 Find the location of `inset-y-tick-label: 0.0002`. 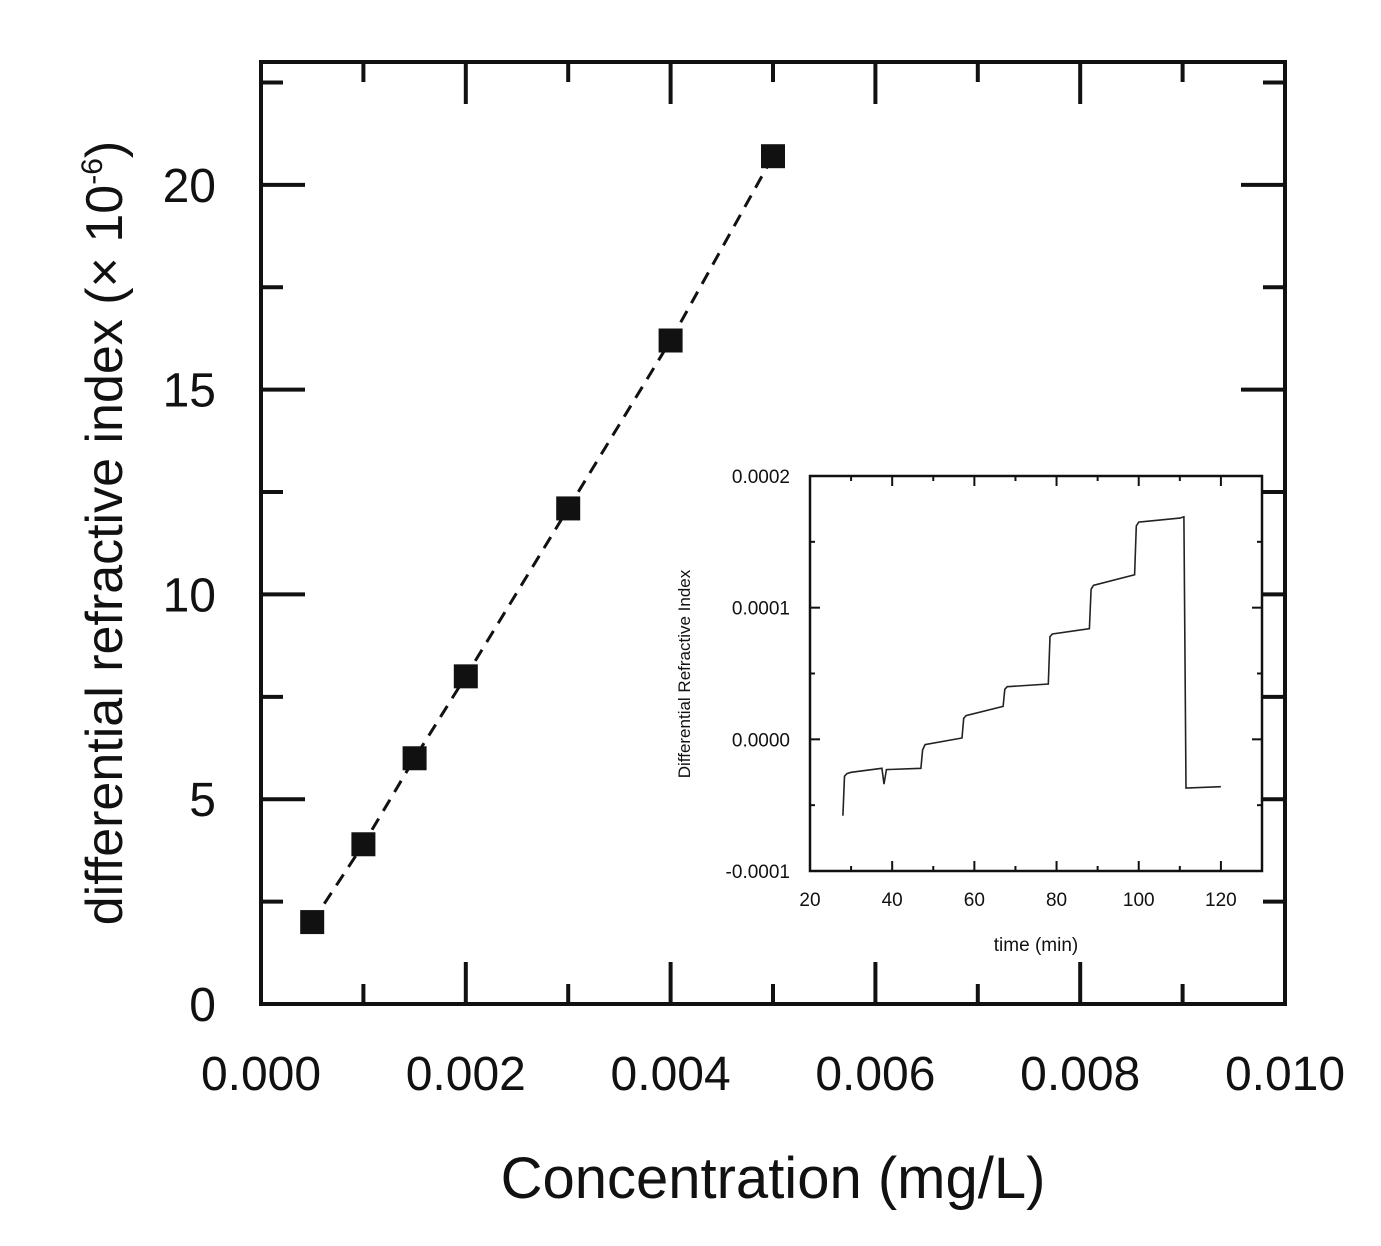

inset-y-tick-label: 0.0002 is located at coordinates (761, 477).